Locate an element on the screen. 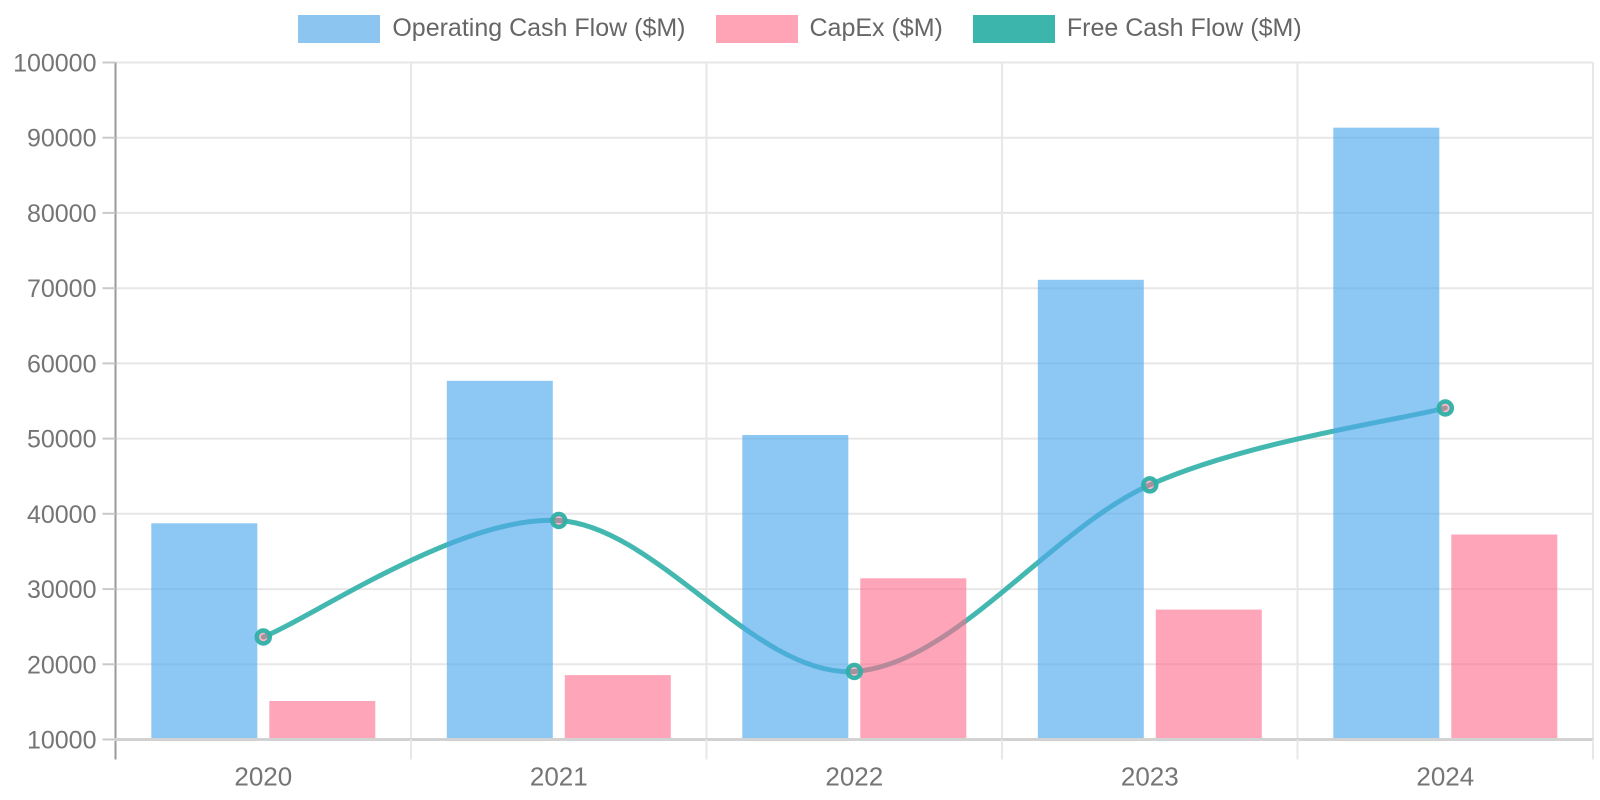  legend-label-capex: CapEx ($M) is located at coordinates (876, 28).